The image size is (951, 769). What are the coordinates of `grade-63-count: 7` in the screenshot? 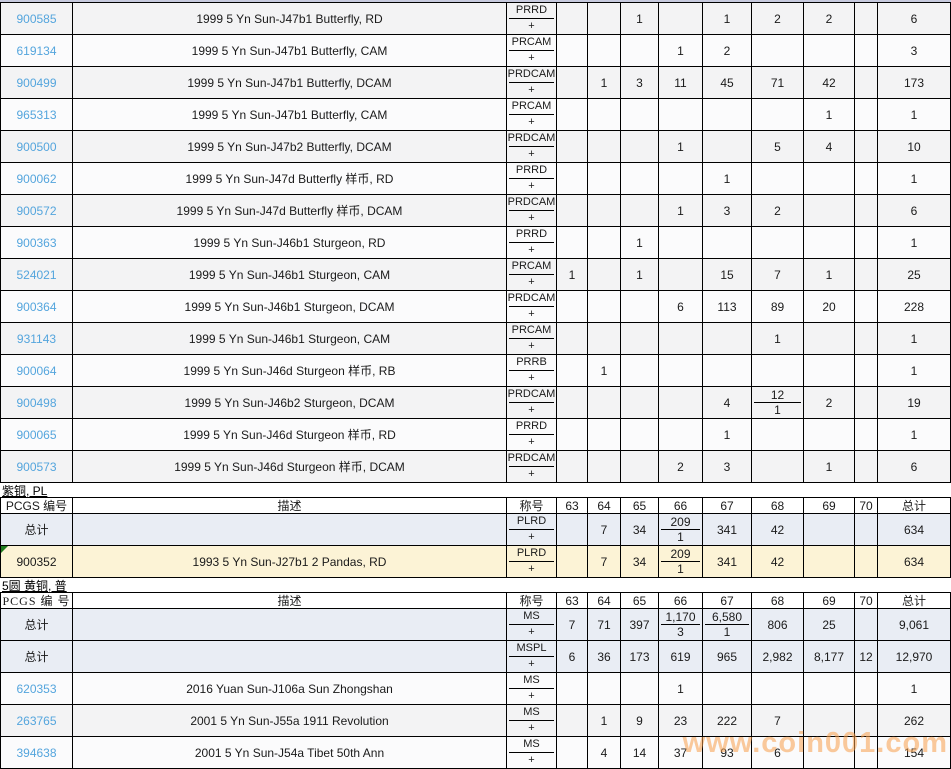 It's located at (572, 624).